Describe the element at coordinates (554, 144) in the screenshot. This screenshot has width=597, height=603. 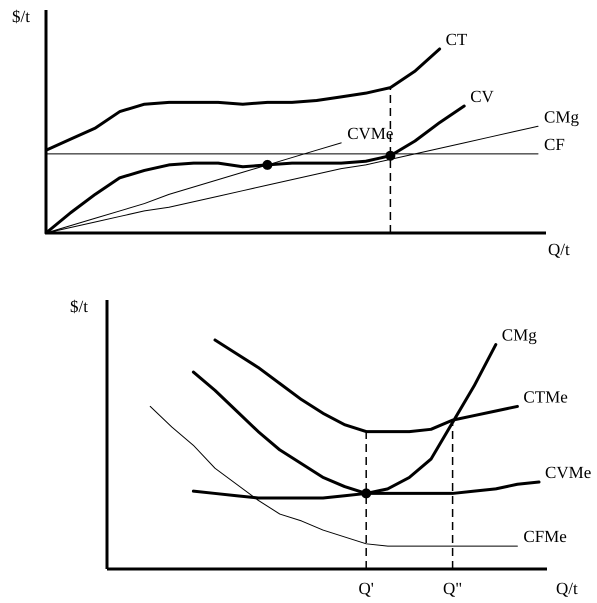
I see `series-label: CF` at that location.